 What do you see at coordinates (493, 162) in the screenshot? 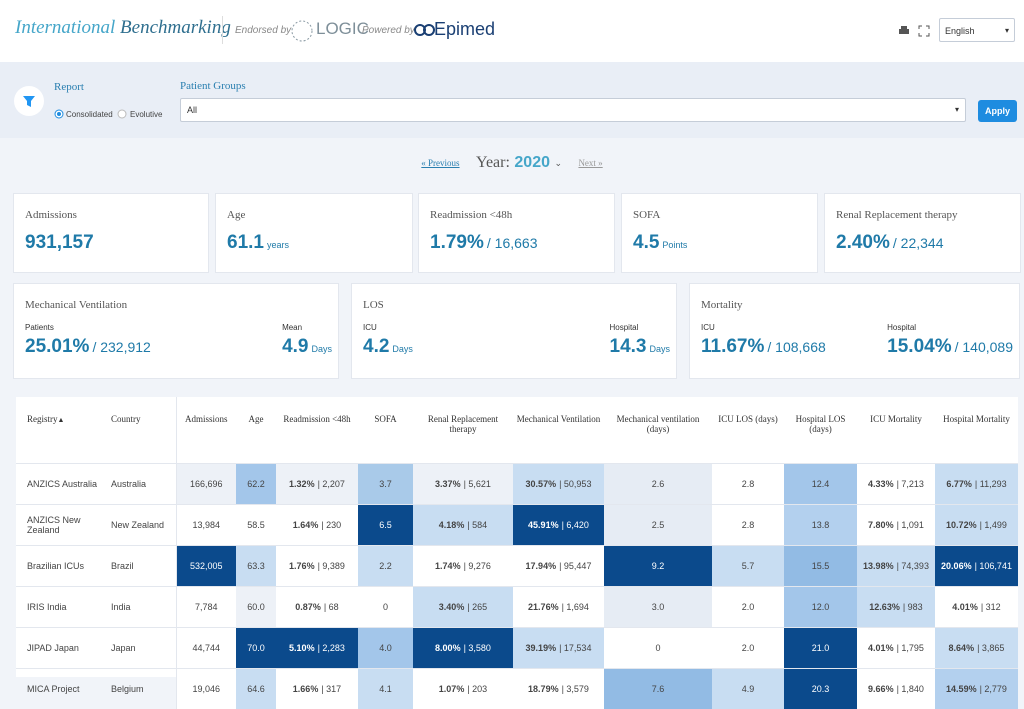
I see `year-label: Year:` at bounding box center [493, 162].